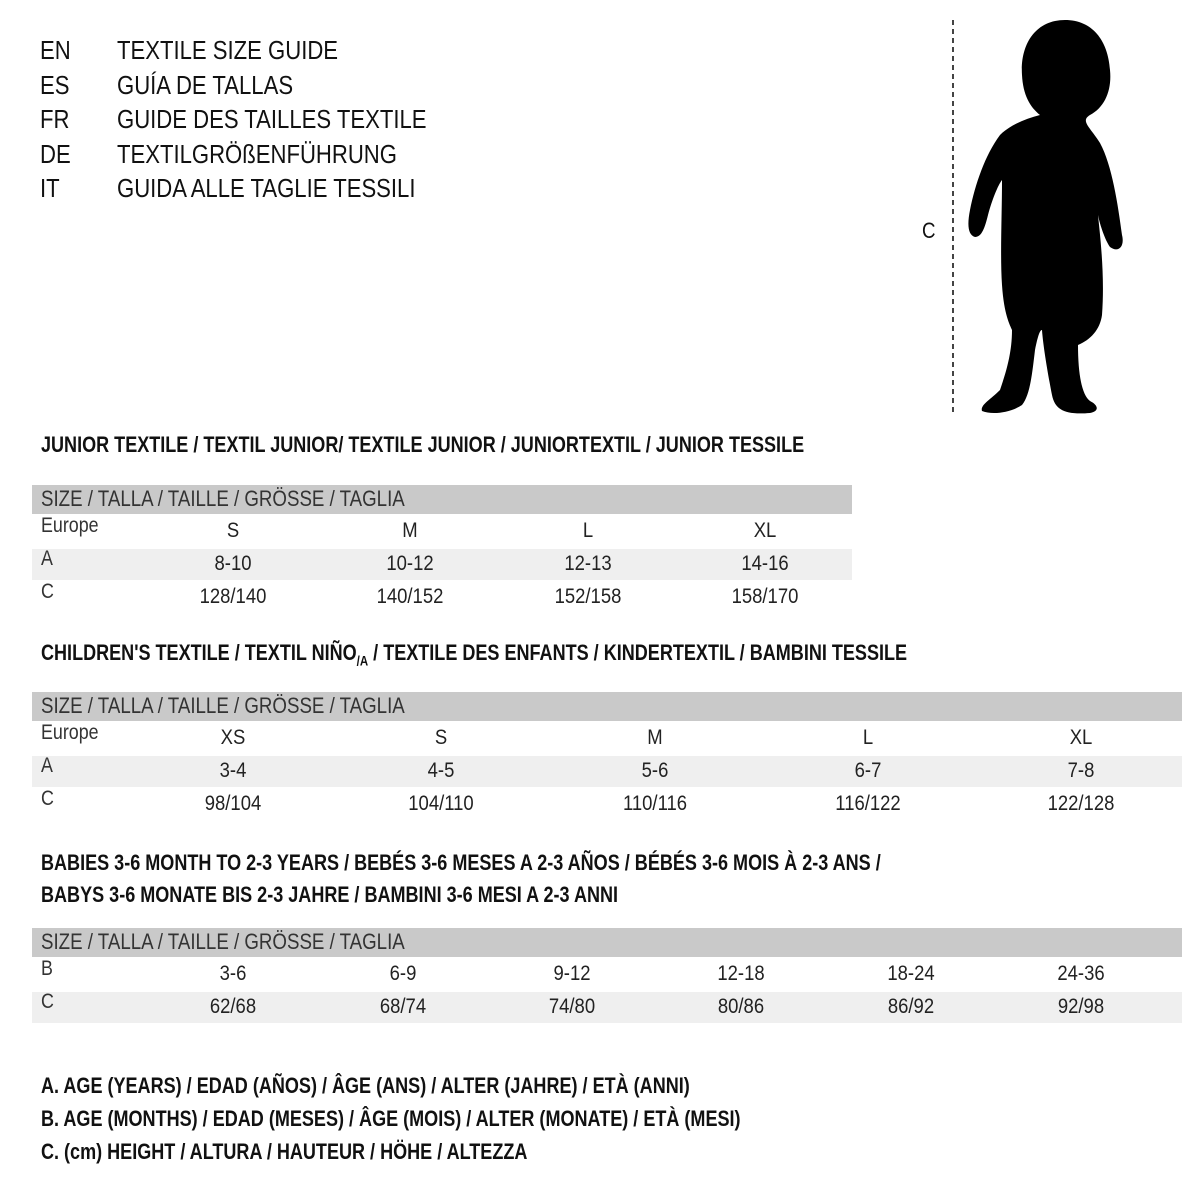 This screenshot has height=1200, width=1200. Describe the element at coordinates (765, 596) in the screenshot. I see `table-cell: 158/170` at that location.